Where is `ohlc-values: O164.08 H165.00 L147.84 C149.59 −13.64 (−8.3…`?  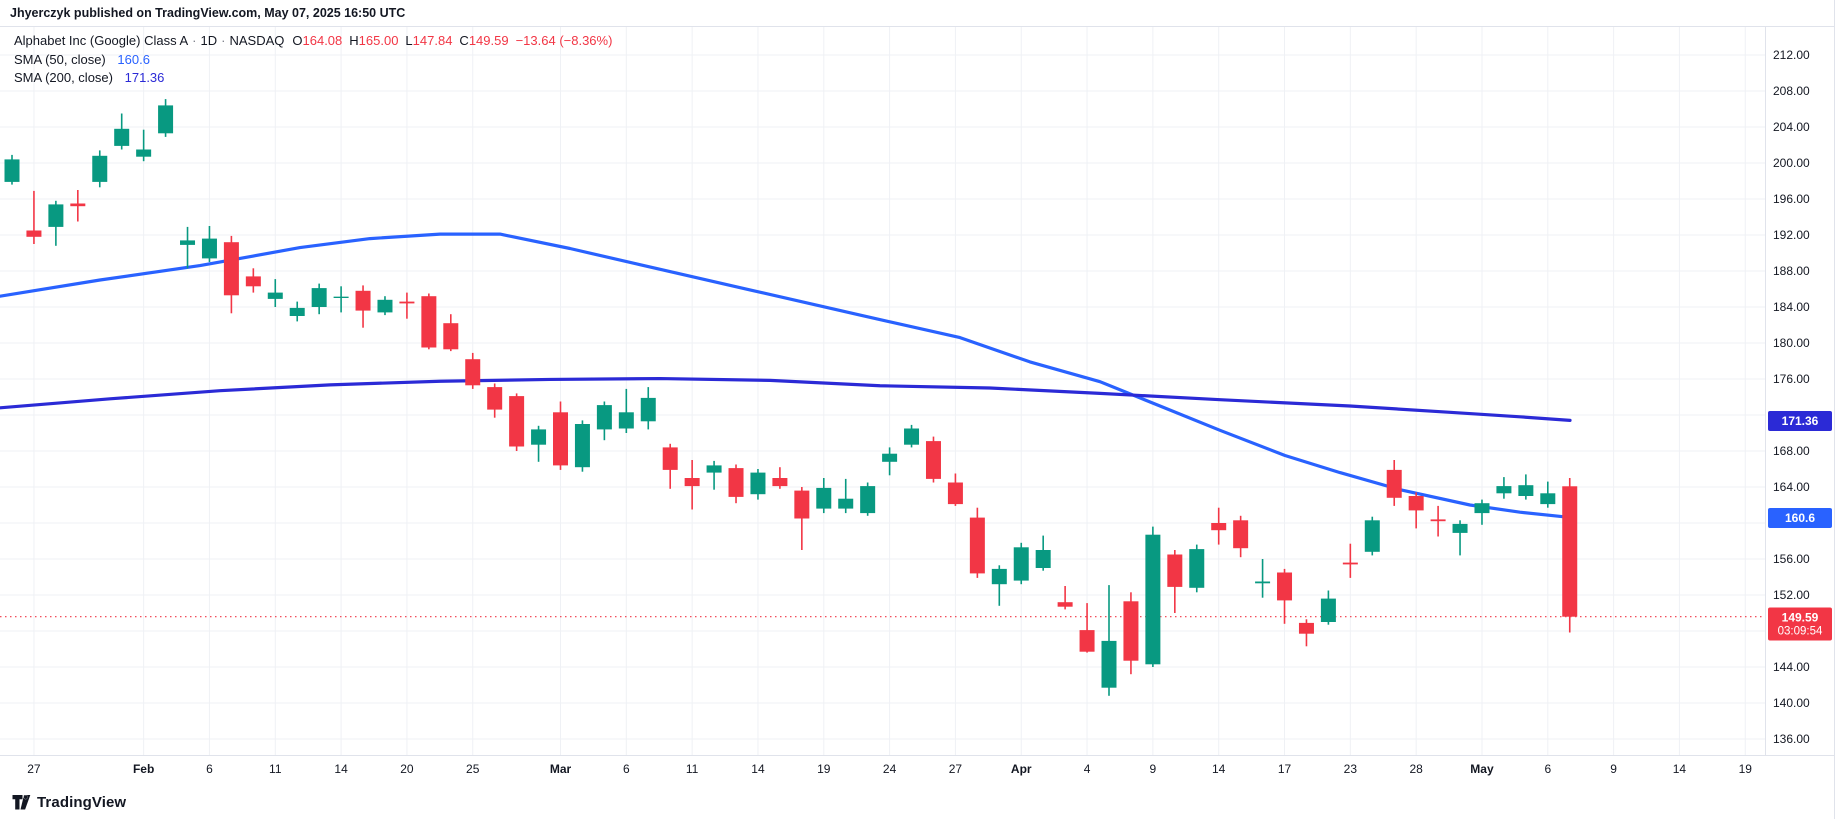 ohlc-values: O164.08 H165.00 L147.84 C149.59 −13.64 (−8.3… is located at coordinates (452, 40).